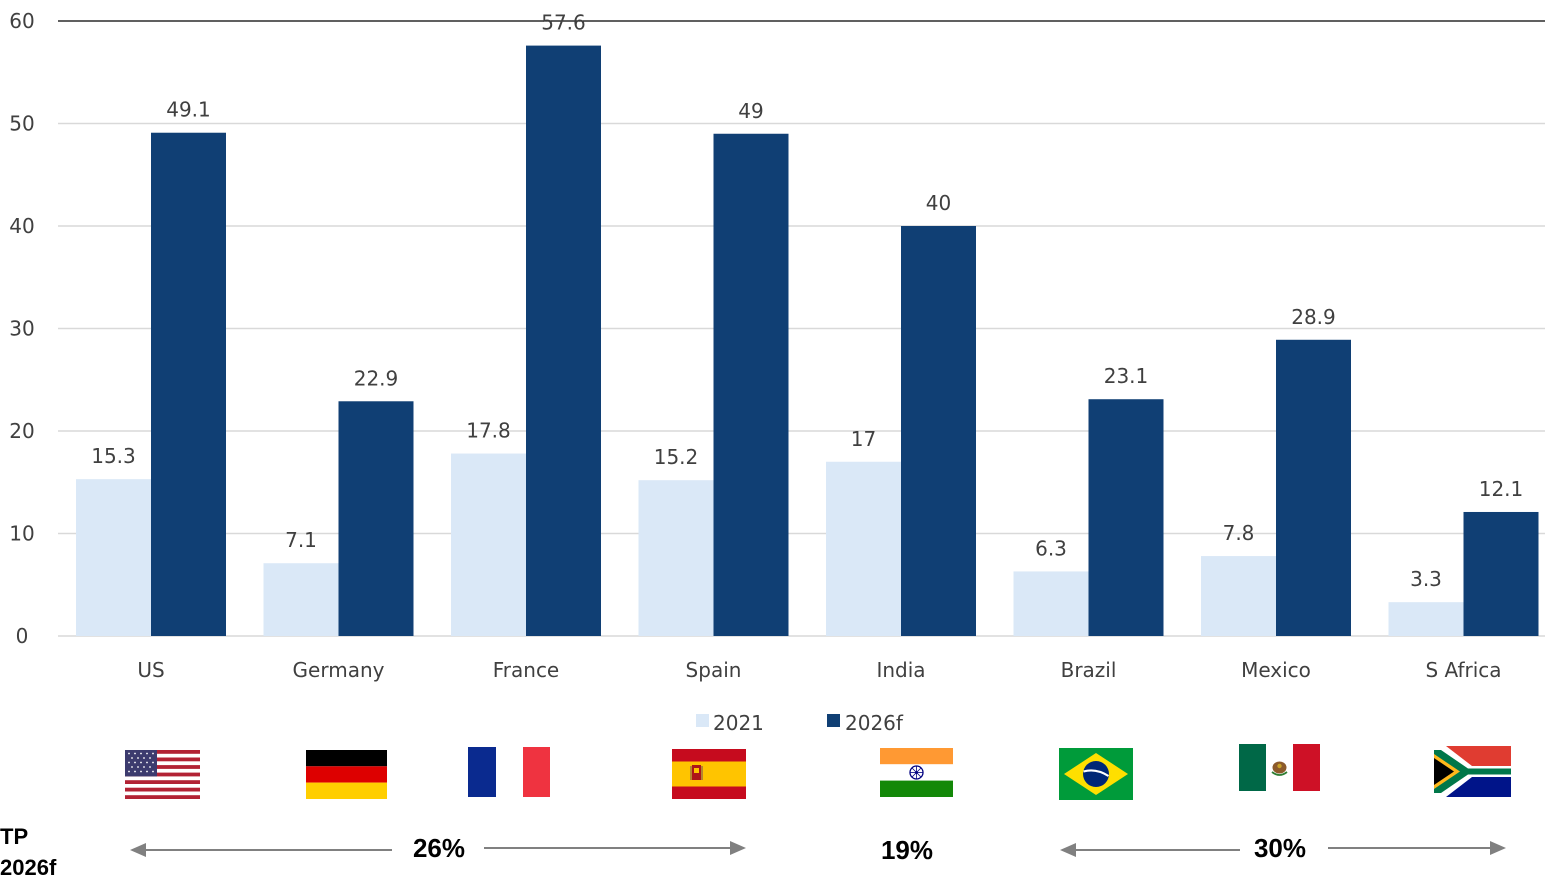  What do you see at coordinates (1280, 848) in the screenshot?
I see `cagr-label-3: 30%` at bounding box center [1280, 848].